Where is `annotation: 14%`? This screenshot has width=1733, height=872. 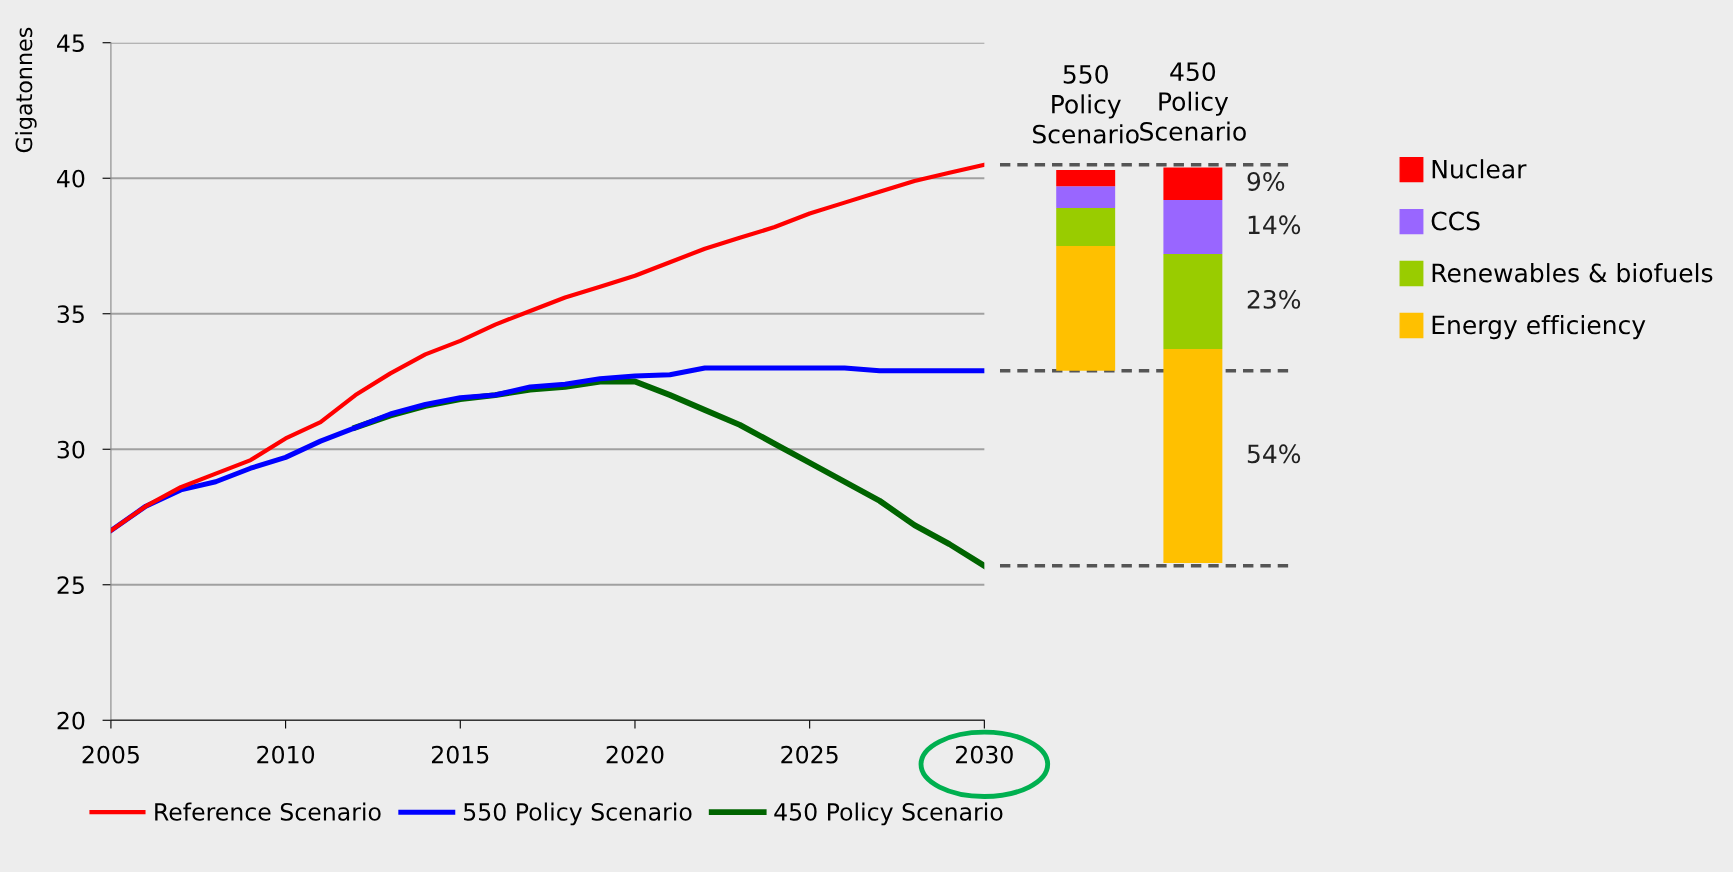
annotation: 14% is located at coordinates (1274, 225).